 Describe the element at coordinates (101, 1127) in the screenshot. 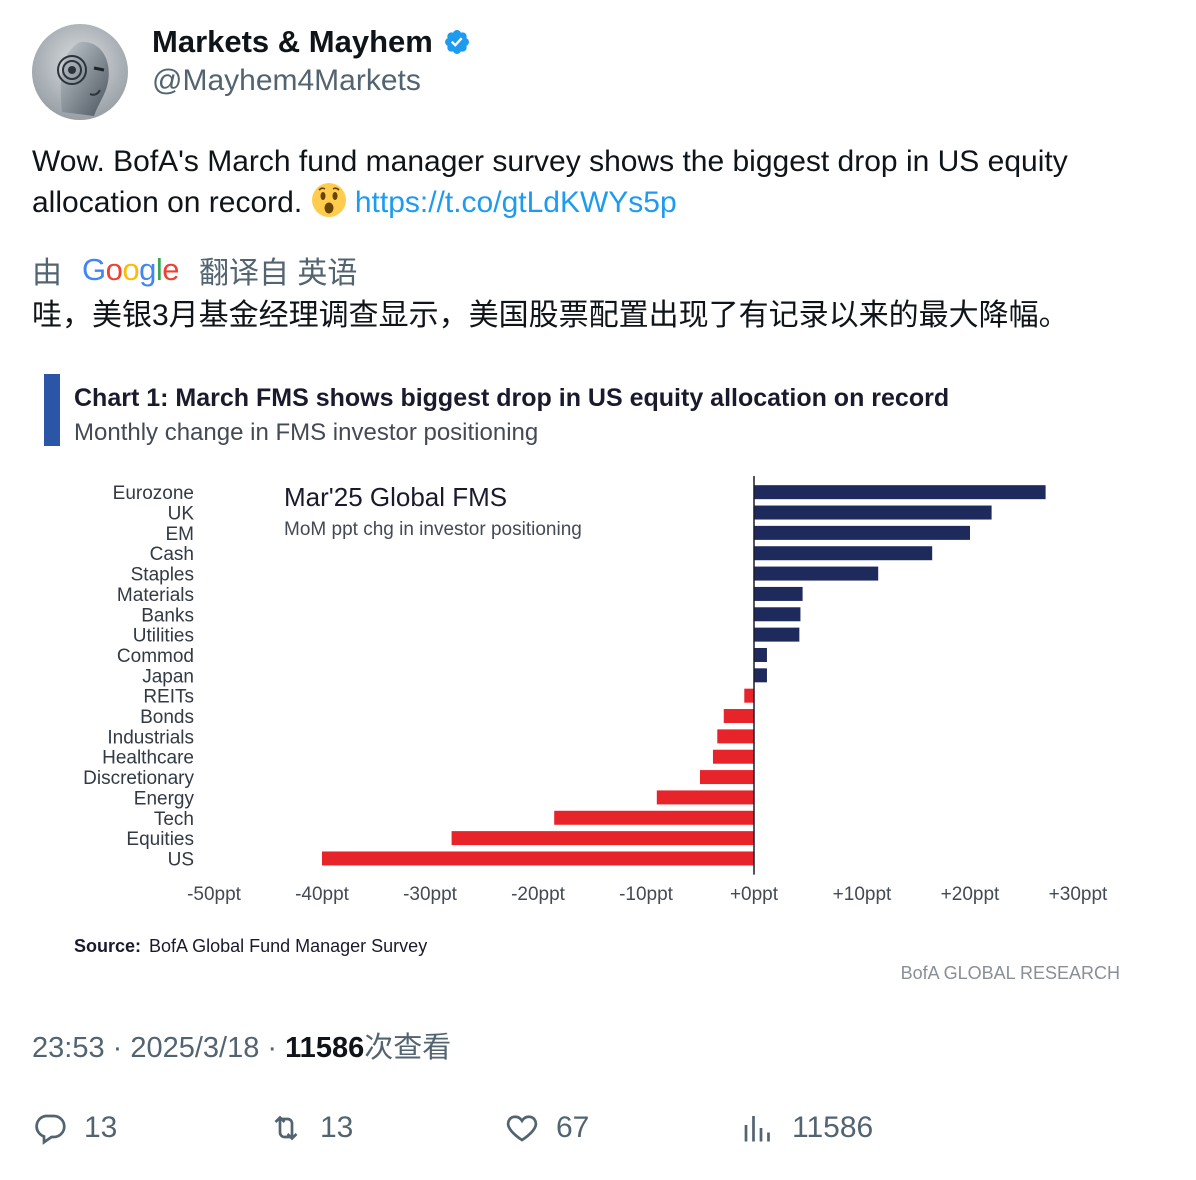

I see `reply-count: 13` at that location.